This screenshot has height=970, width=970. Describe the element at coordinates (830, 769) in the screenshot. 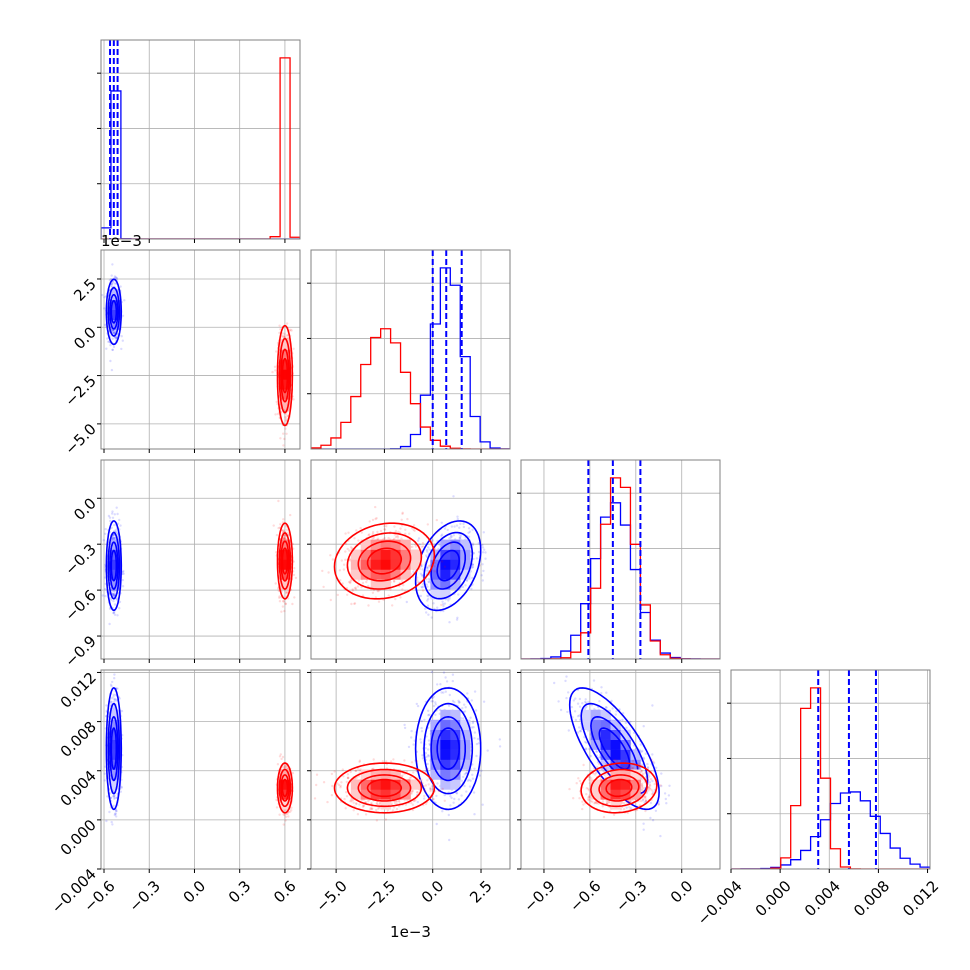

I see `histograms` at that location.